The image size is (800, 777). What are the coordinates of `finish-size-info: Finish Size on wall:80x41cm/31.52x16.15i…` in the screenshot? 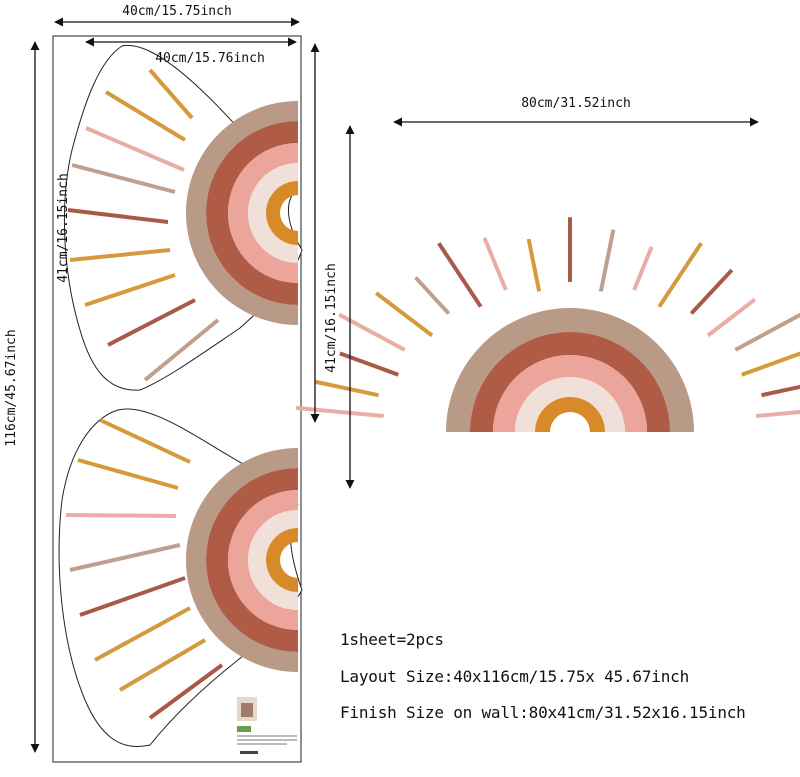 It's located at (543, 712).